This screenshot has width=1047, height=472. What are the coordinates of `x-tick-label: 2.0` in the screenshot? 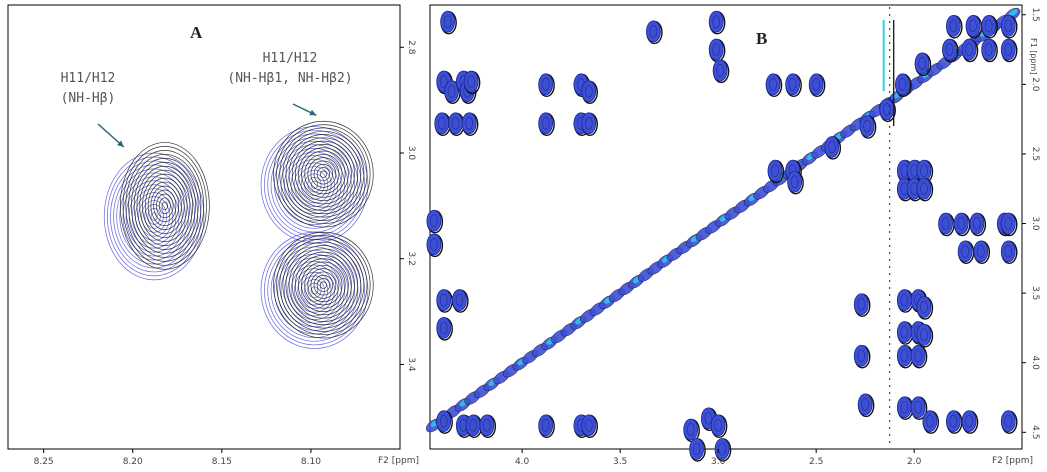 It's located at (914, 462).